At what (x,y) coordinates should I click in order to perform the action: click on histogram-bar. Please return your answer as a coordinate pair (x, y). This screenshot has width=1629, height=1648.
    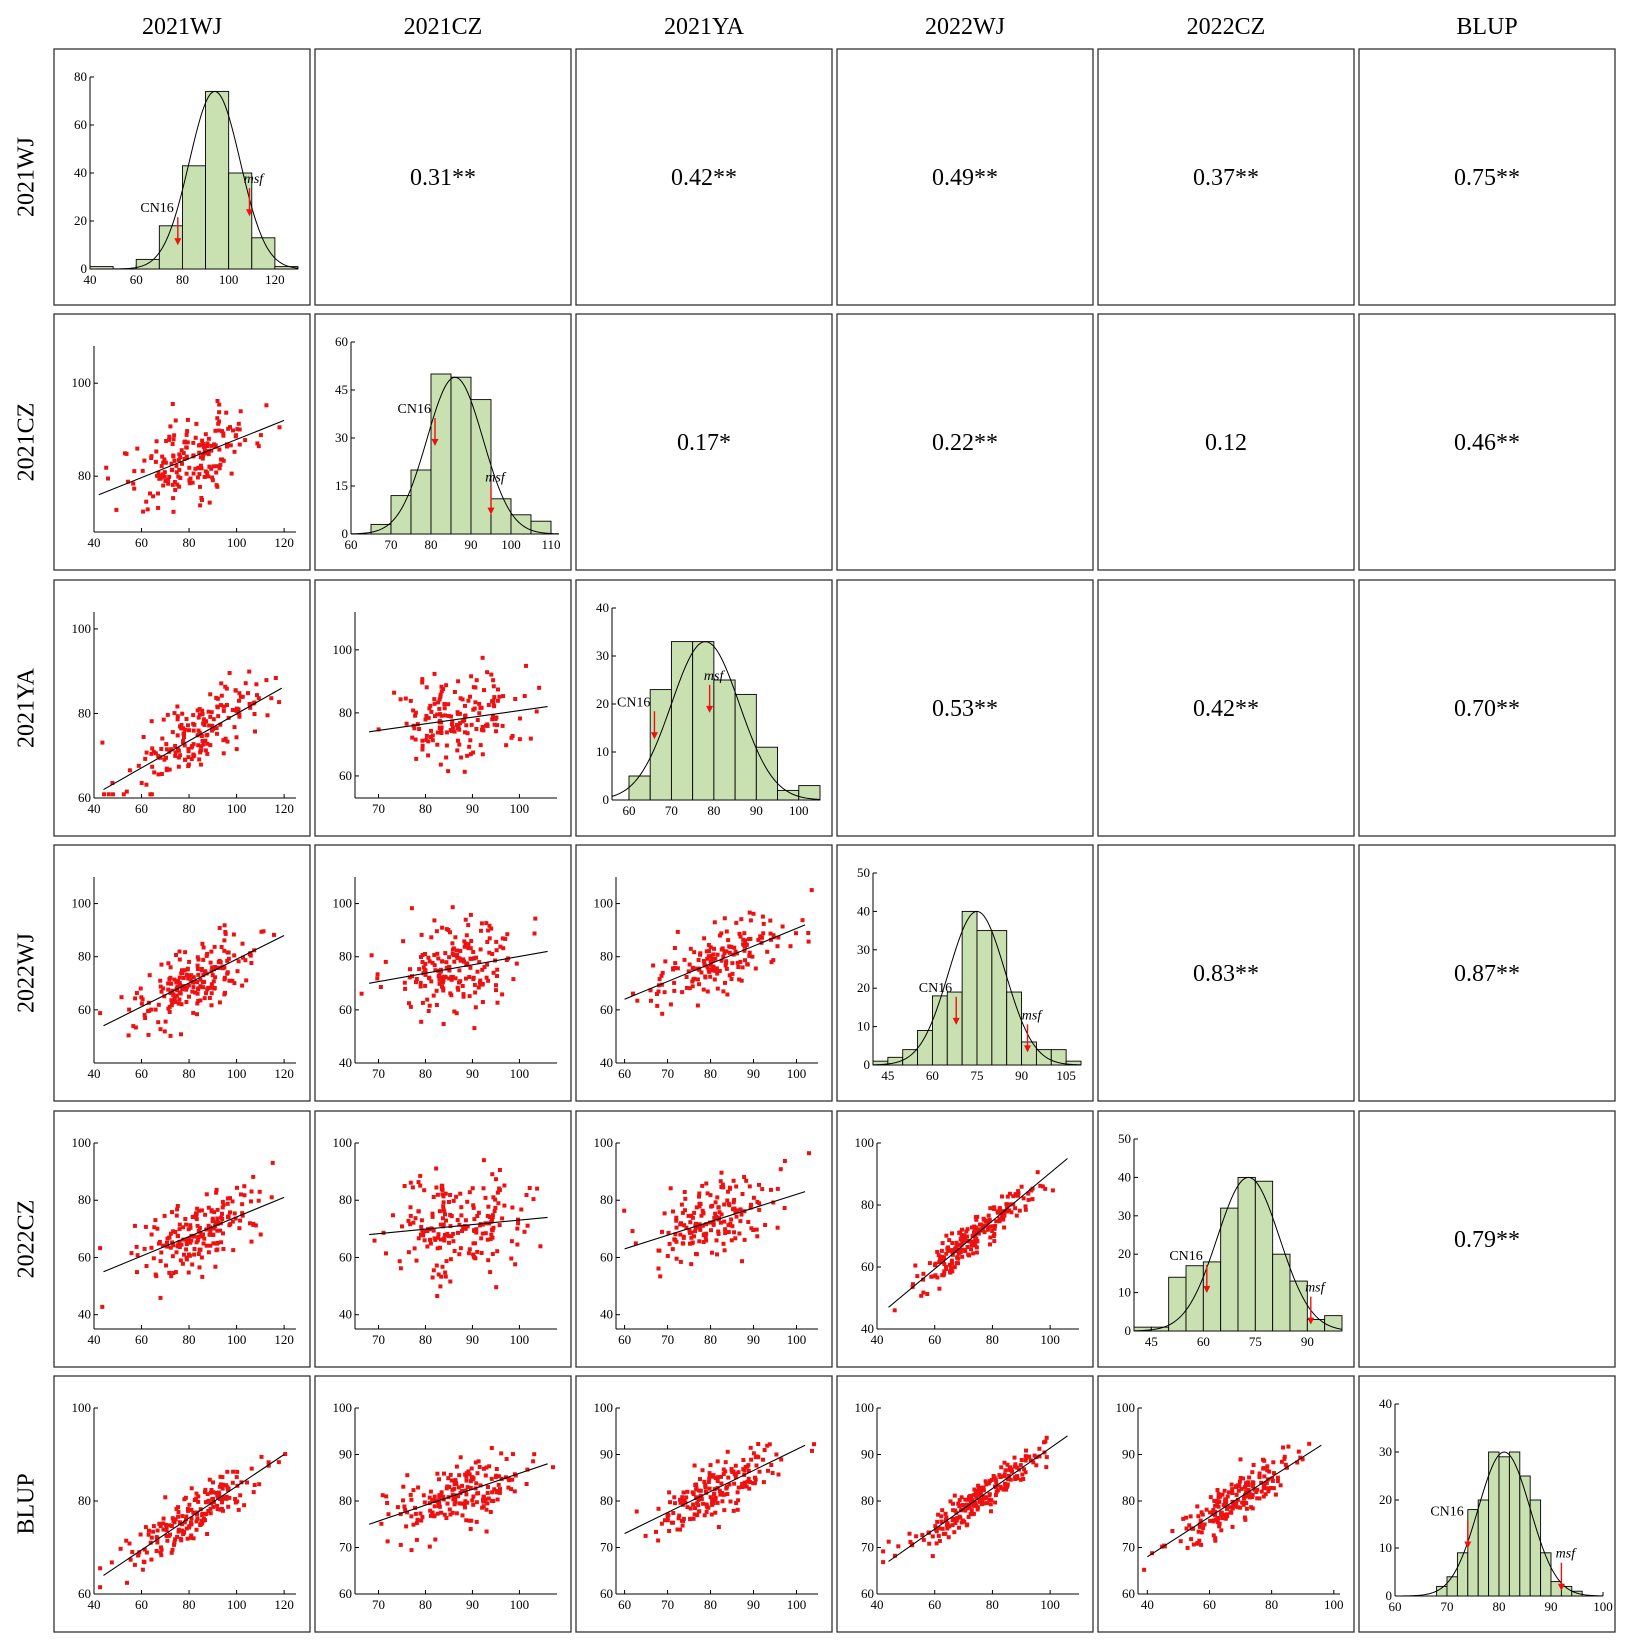
    Looking at the image, I should click on (240, 221).